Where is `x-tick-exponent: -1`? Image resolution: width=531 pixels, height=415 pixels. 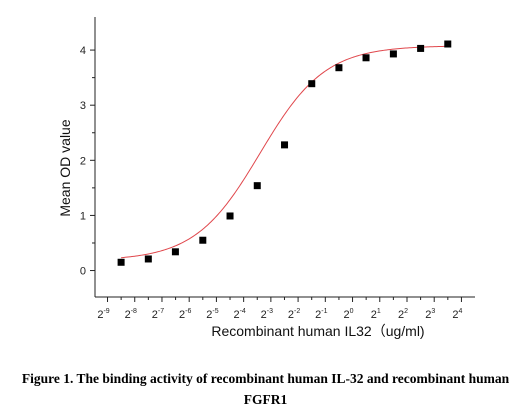
x-tick-exponent: -1 is located at coordinates (324, 311).